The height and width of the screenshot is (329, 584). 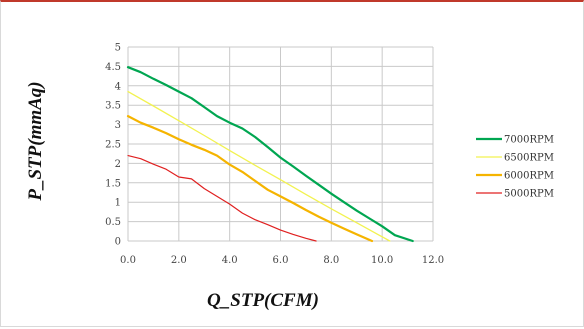 What do you see at coordinates (382, 260) in the screenshot?
I see `x-tick-label: 10.0` at bounding box center [382, 260].